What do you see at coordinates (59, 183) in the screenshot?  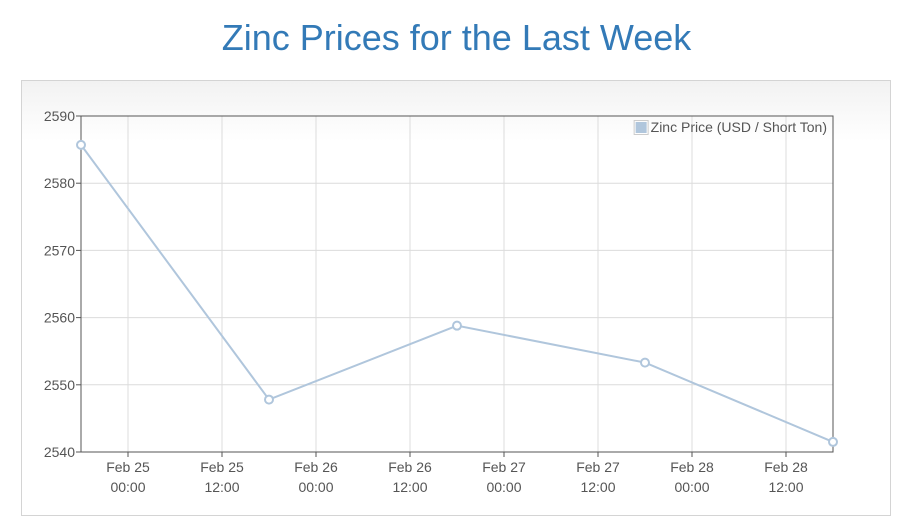 I see `y-tick-label: 2580` at bounding box center [59, 183].